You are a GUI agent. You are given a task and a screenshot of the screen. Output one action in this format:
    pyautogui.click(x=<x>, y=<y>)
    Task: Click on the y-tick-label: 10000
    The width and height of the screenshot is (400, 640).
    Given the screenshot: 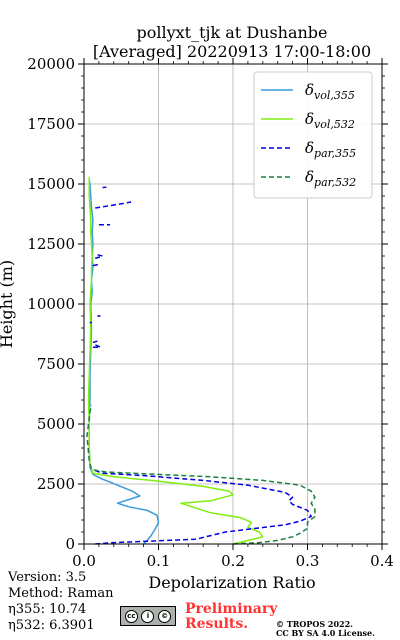 What is the action you would take?
    pyautogui.click(x=51, y=304)
    